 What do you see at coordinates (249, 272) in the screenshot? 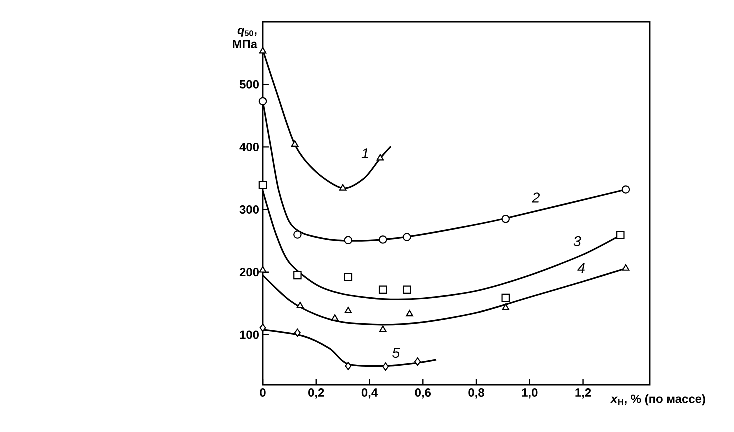
I see `y-tick-label: 200` at bounding box center [249, 272].